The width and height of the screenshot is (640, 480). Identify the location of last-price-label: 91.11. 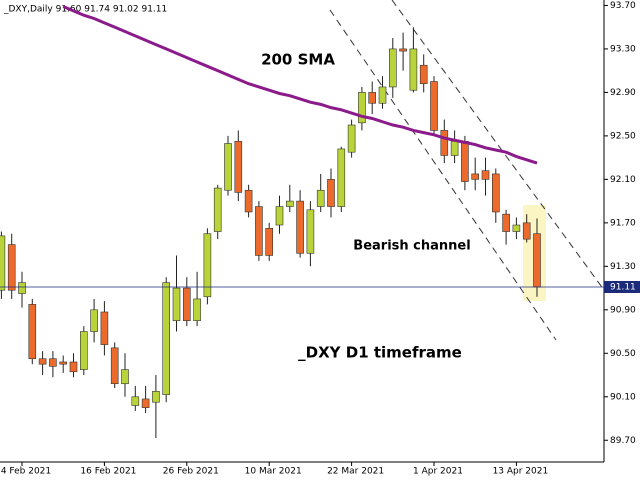
(623, 287).